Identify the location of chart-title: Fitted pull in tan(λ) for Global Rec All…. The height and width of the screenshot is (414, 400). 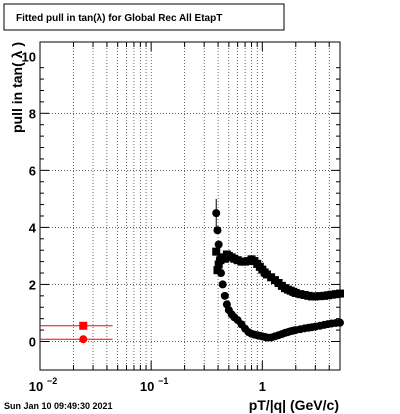
(119, 18).